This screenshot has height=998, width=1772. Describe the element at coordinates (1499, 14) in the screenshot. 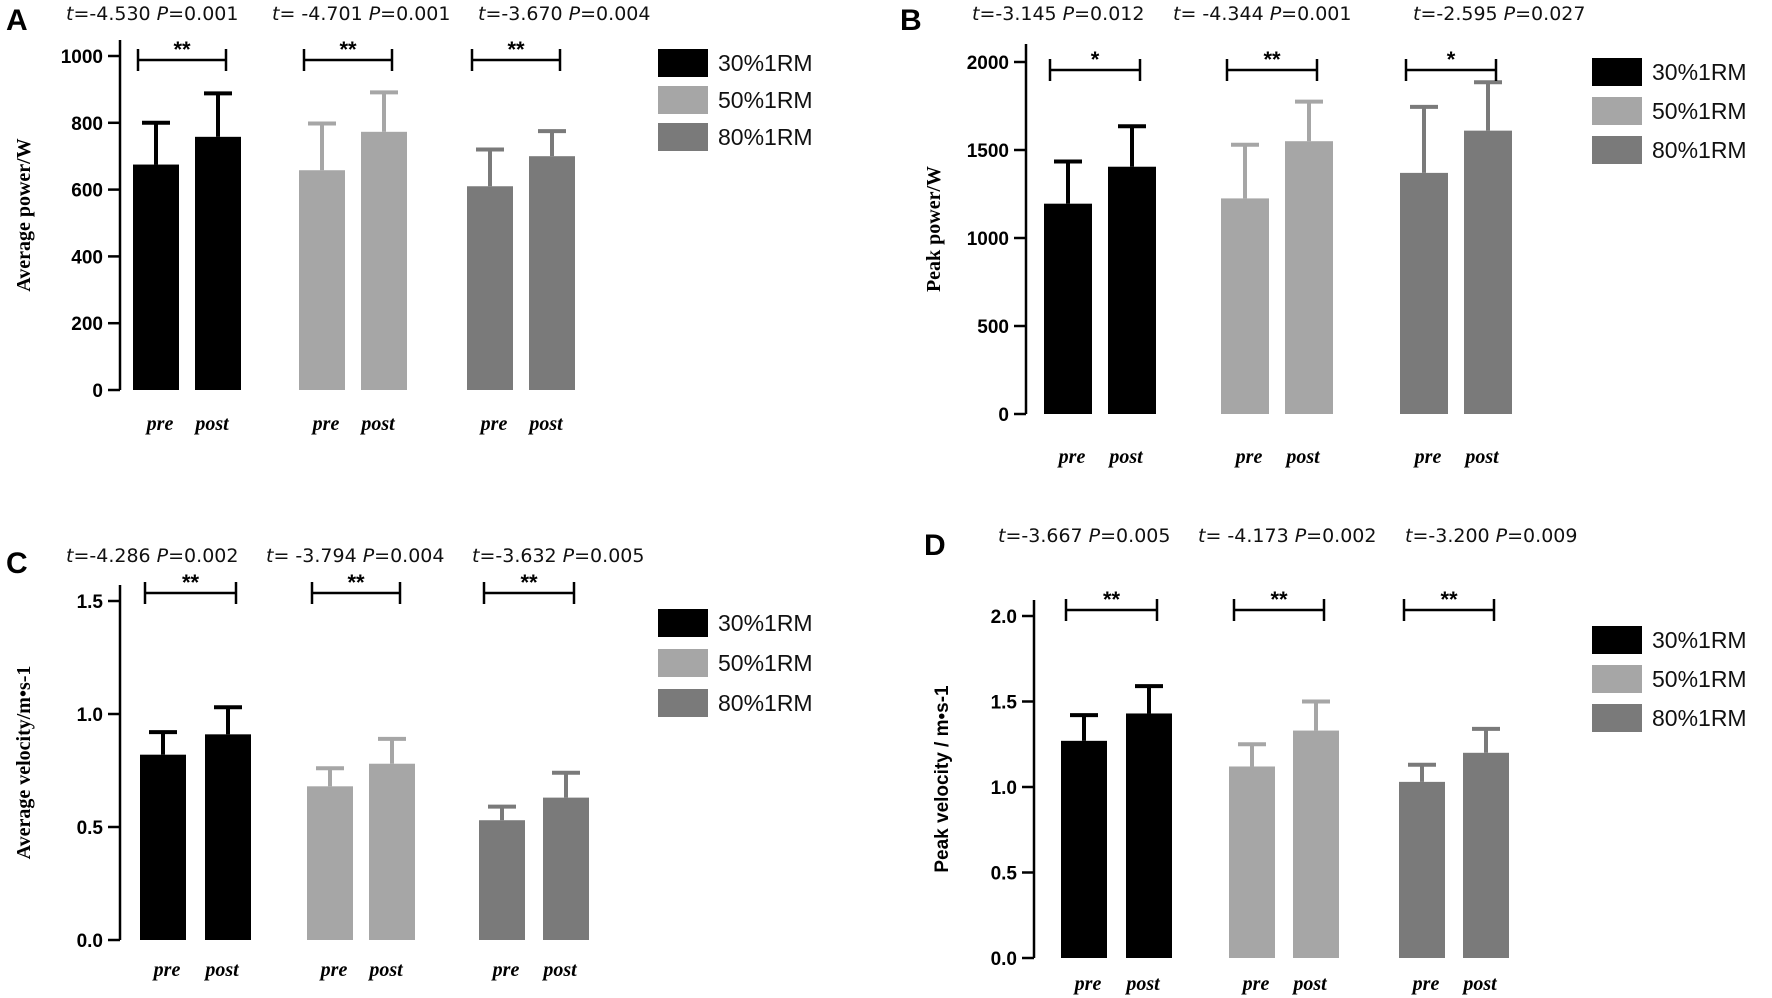

I see `stat-annotation: t=-2.595 P=0.027` at that location.